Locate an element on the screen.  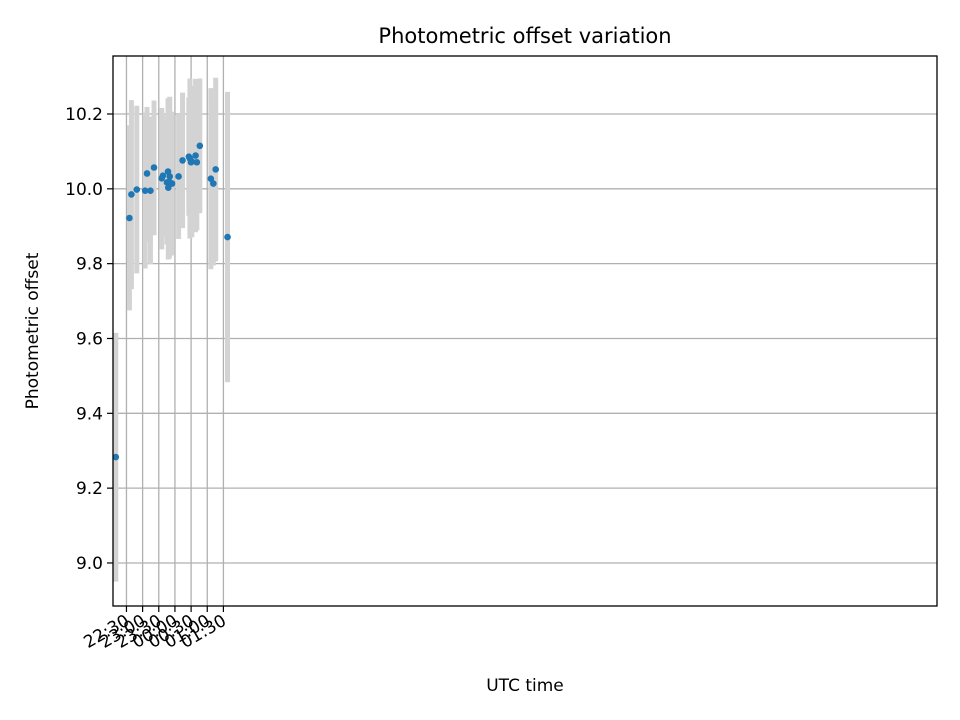
x-axis-label: UTC time is located at coordinates (525, 686).